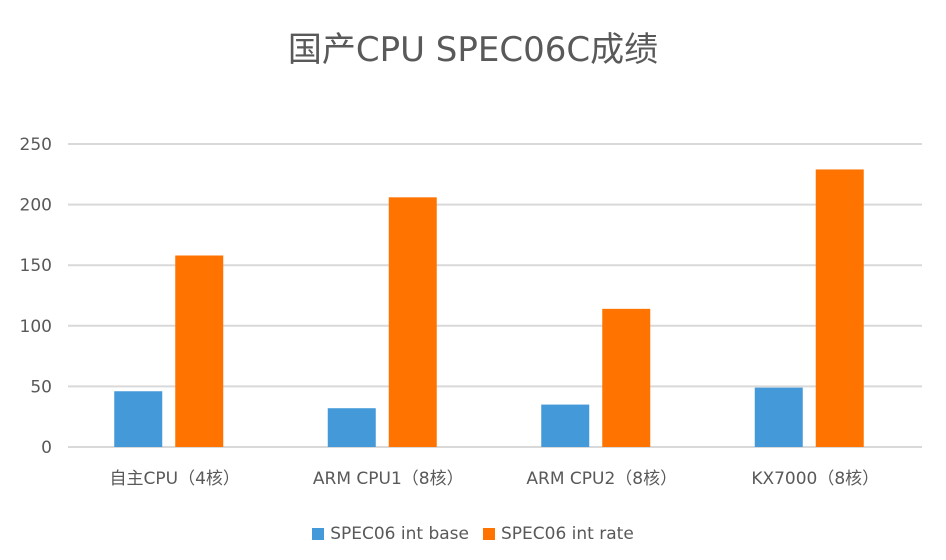  What do you see at coordinates (388, 479) in the screenshot?
I see `x-tick-label: ARM CPU1（8核）` at bounding box center [388, 479].